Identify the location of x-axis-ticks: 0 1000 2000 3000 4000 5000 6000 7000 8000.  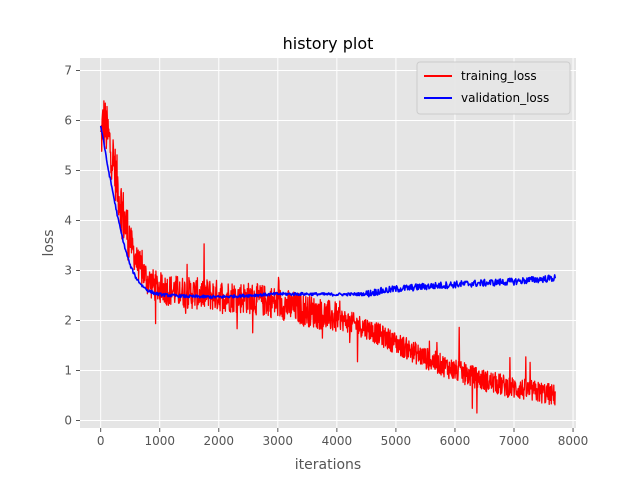
(342, 438).